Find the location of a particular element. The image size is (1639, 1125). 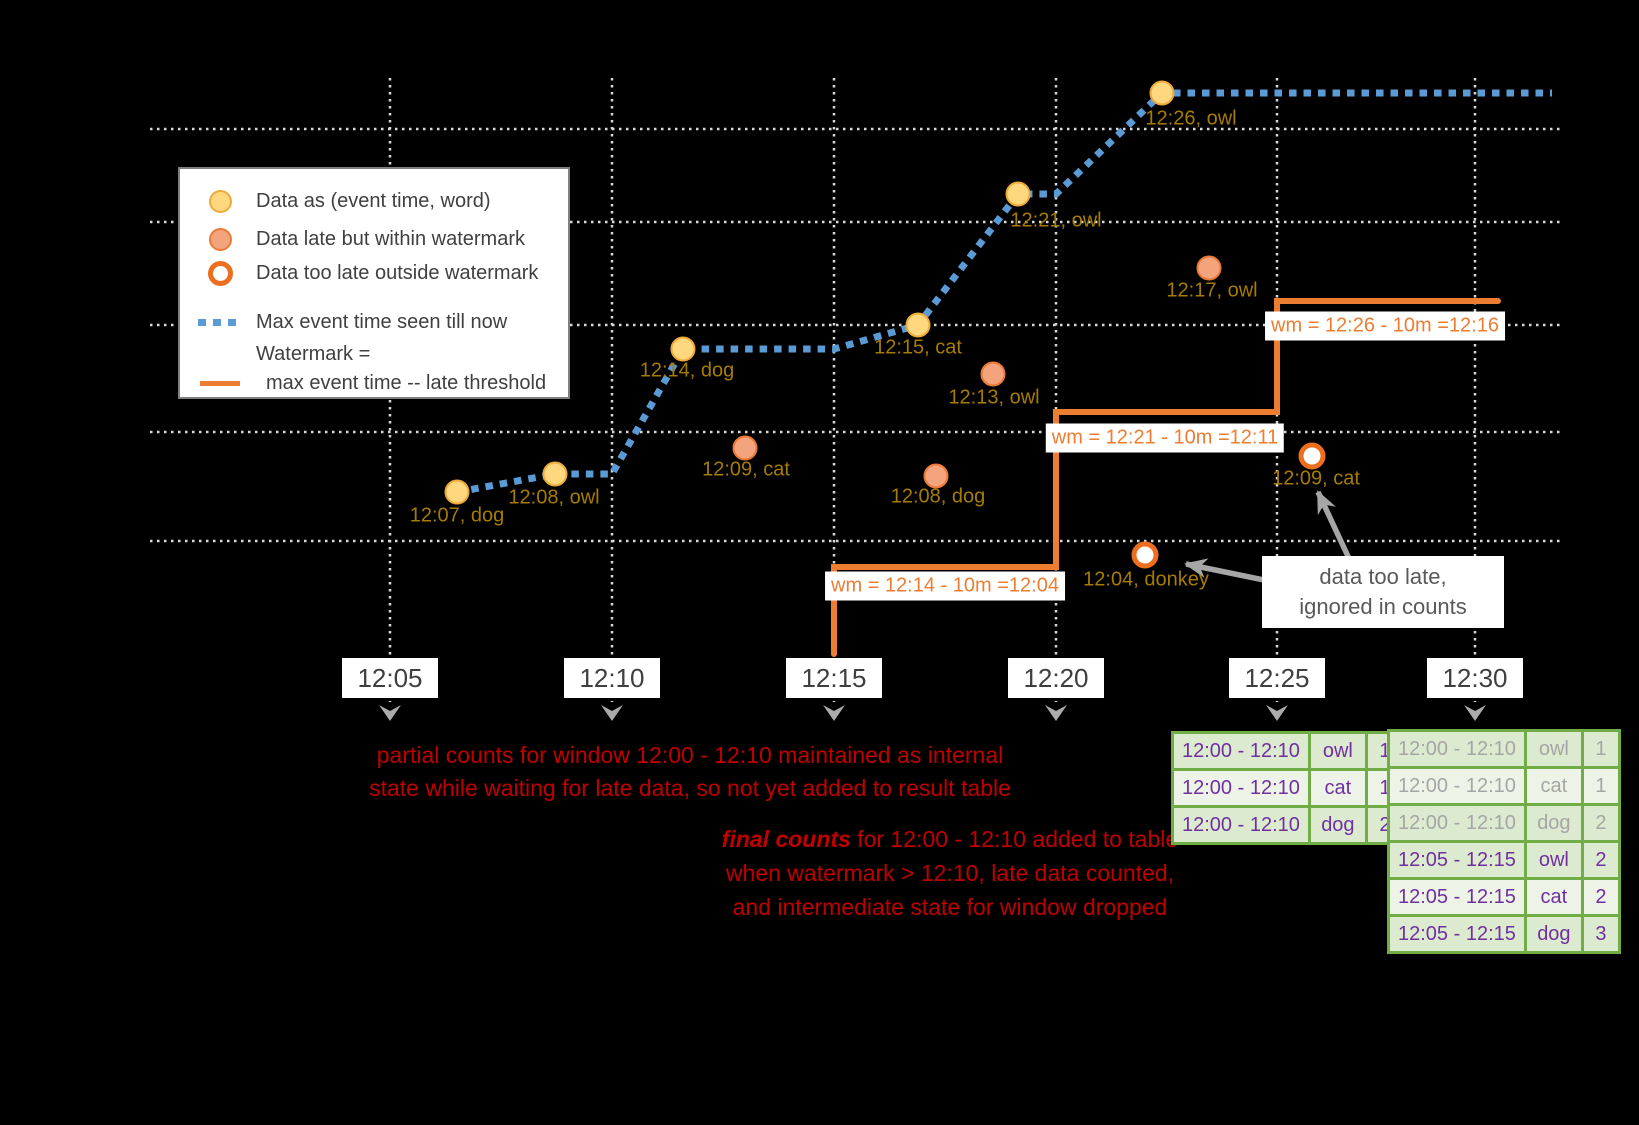

data-point-label: 12:26, owl is located at coordinates (1191, 118).